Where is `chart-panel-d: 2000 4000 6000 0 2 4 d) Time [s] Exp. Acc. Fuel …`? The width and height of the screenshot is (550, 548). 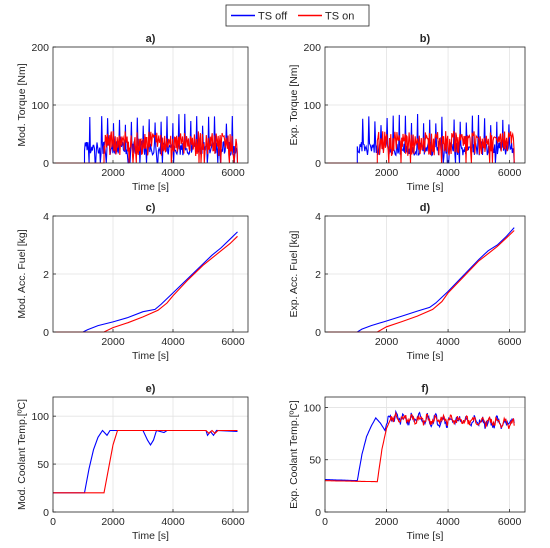 chart-panel-d: 2000 4000 6000 0 2 4 d) Time [s] Exp. Acc. Fuel … is located at coordinates (407, 282).